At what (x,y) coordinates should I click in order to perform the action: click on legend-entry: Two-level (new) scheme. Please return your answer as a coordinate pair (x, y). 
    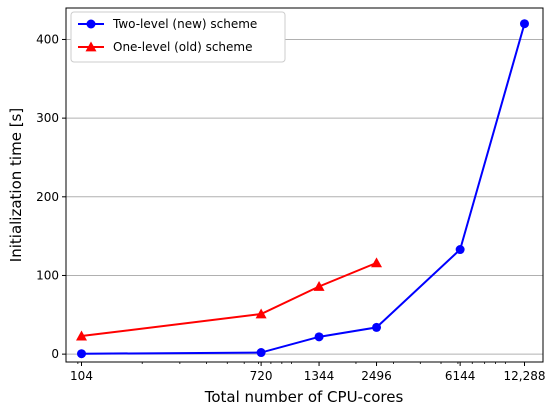
    Looking at the image, I should click on (167, 24).